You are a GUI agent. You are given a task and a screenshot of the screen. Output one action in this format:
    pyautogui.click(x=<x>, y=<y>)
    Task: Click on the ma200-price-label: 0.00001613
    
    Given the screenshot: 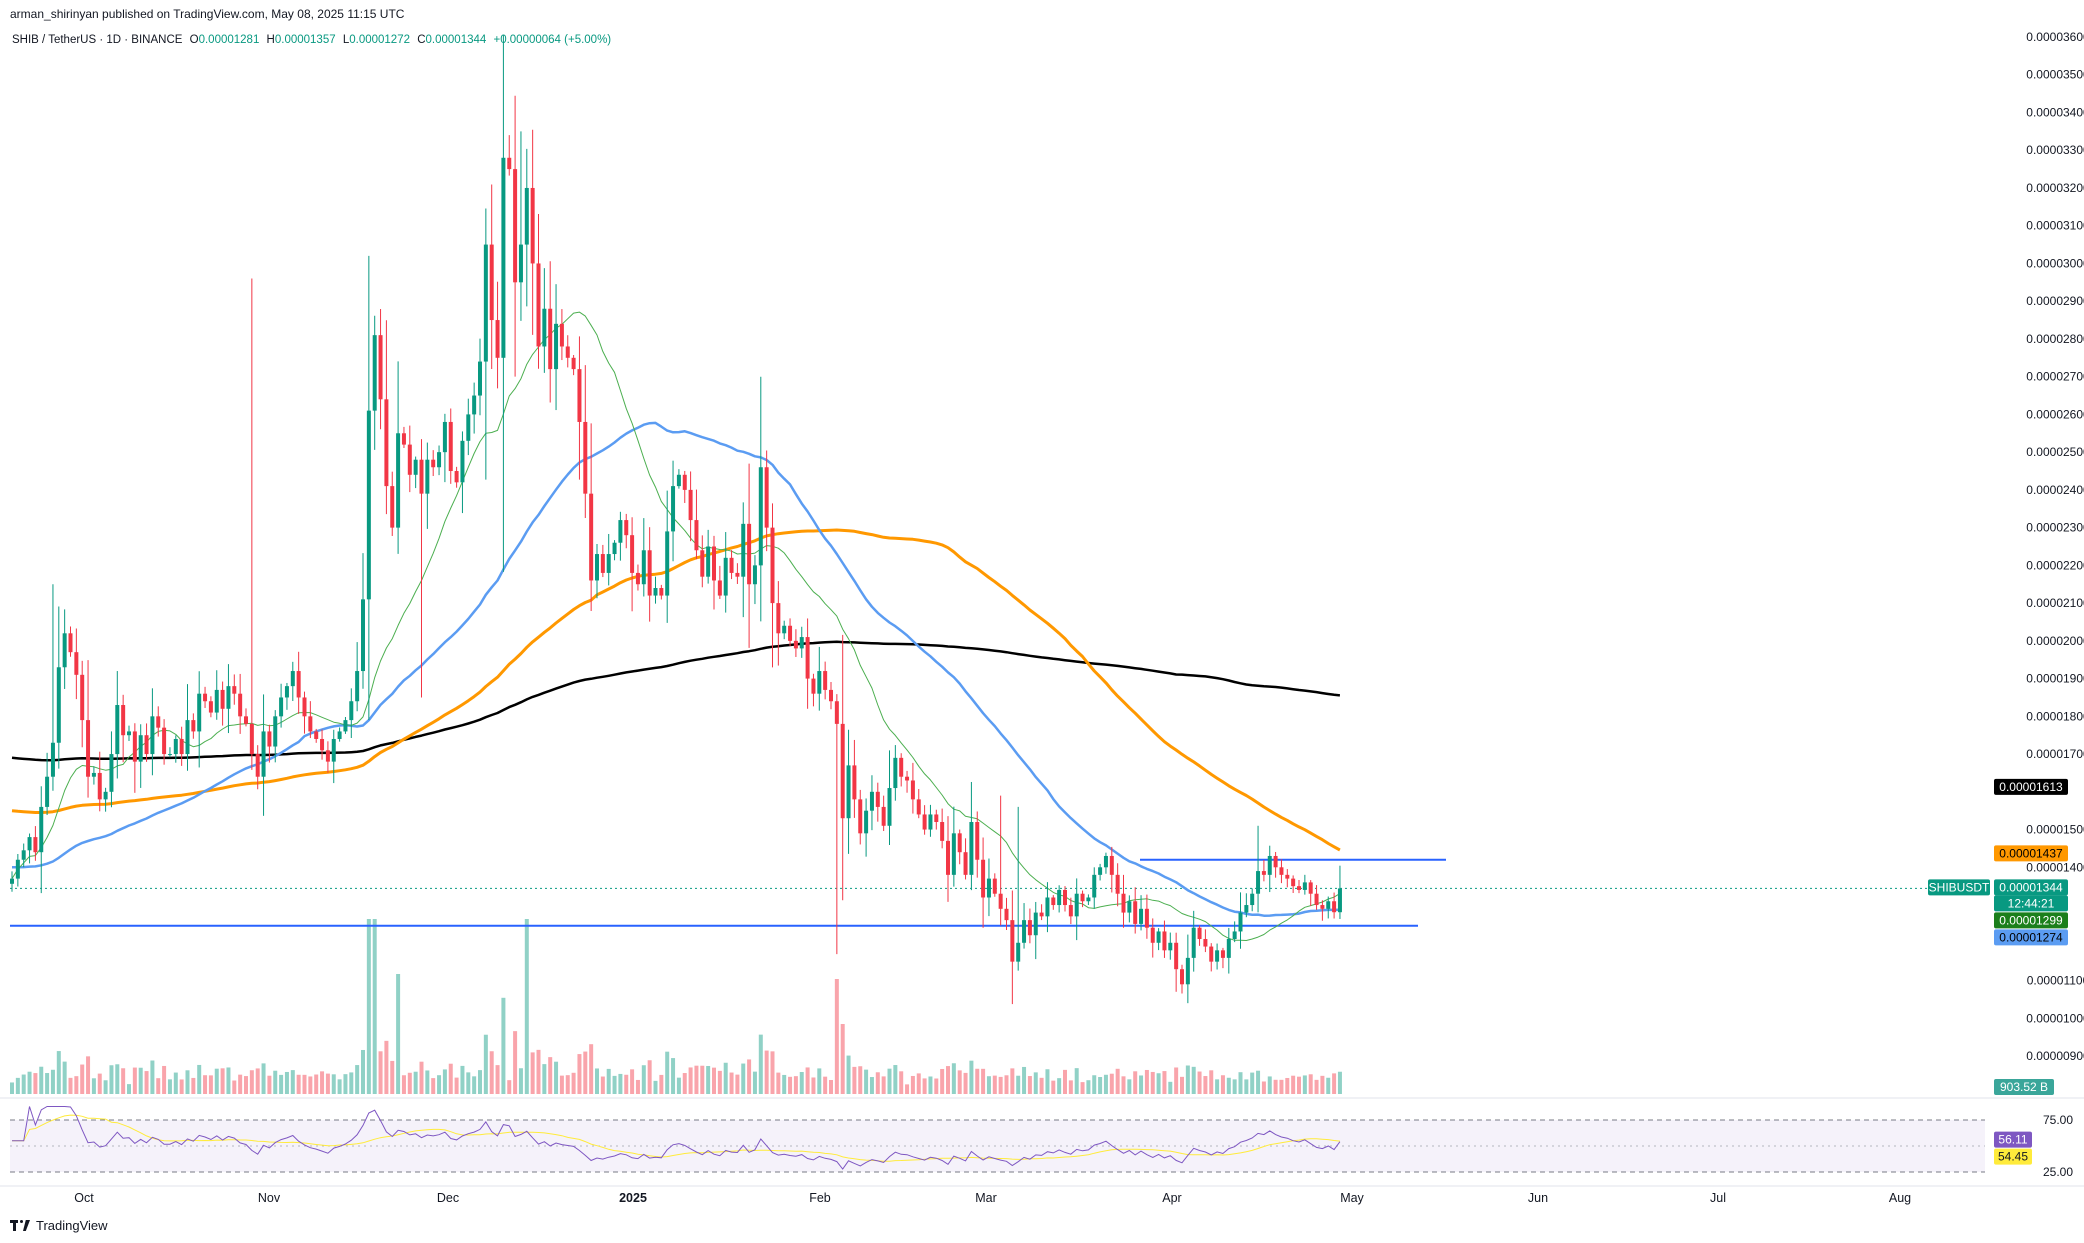 What is the action you would take?
    pyautogui.click(x=2031, y=786)
    